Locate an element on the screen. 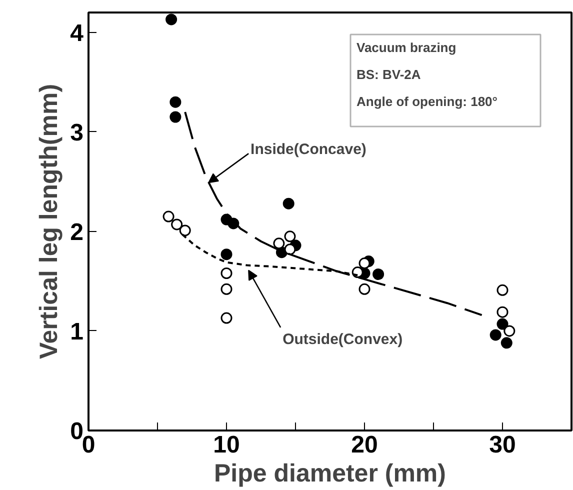 This screenshot has height=490, width=573. annotation: BS: BV-2A is located at coordinates (389, 74).